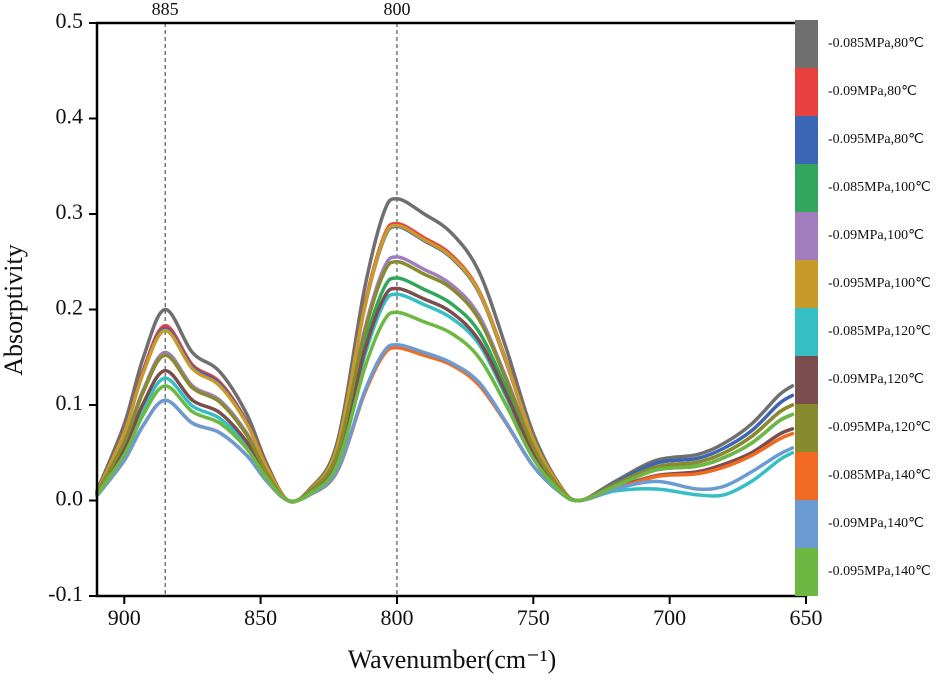 The width and height of the screenshot is (950, 680). I want to click on y-tick-label: 0.5, so click(70, 20).